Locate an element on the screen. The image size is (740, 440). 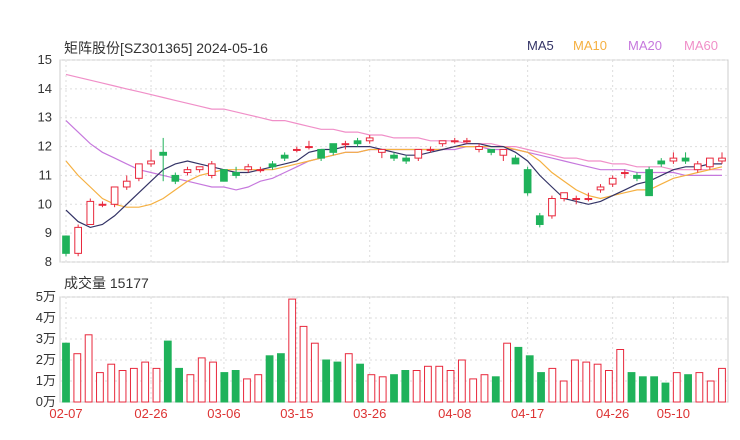
date-tick-label: 04-26 is located at coordinates (612, 413).